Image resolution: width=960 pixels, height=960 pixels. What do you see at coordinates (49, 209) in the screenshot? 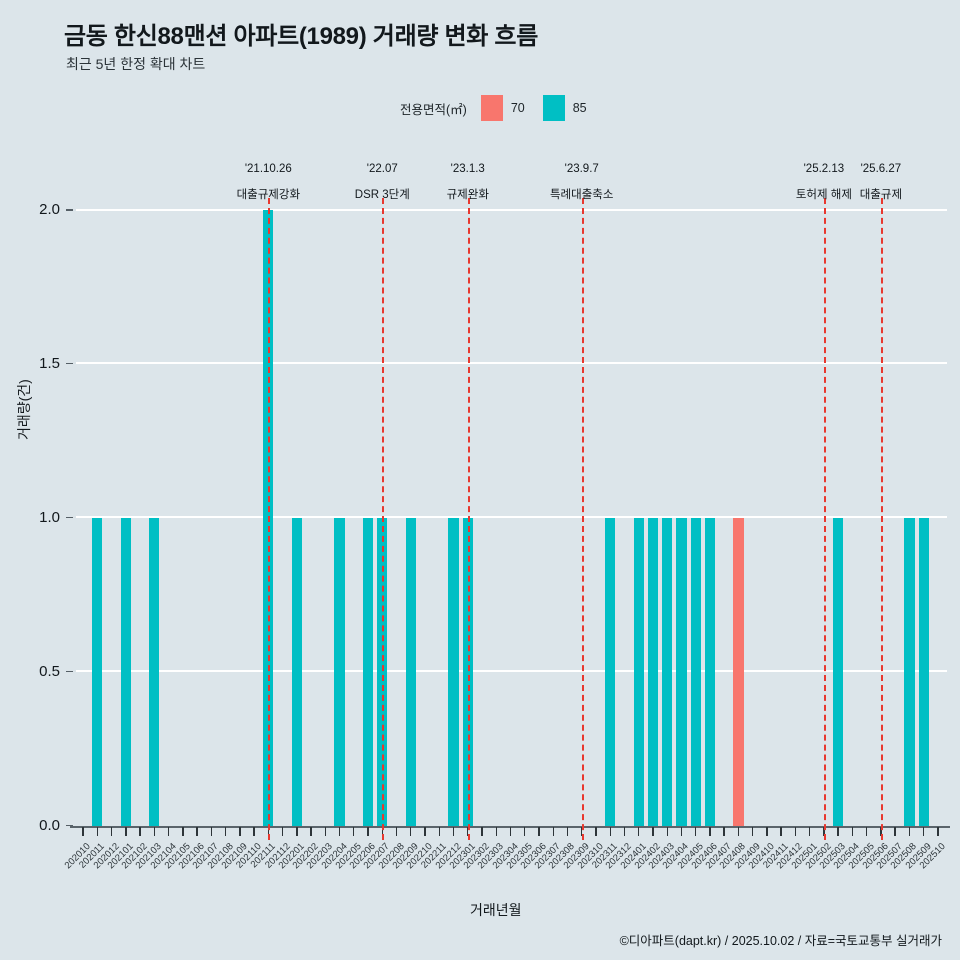
I see `y-tick-label: 2.0` at bounding box center [49, 209].